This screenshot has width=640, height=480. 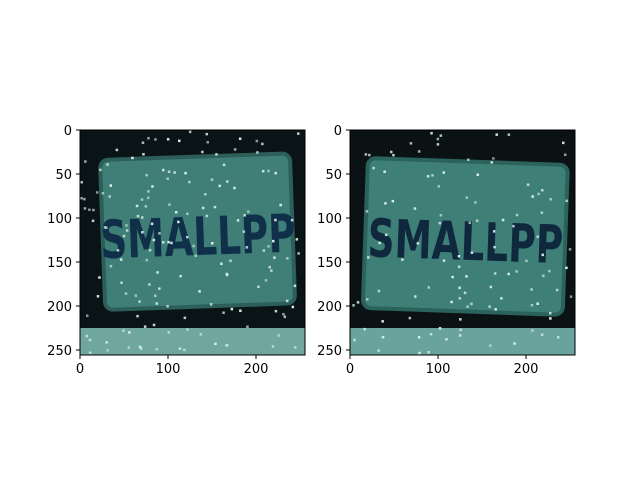 I want to click on y-tick-label: 200, so click(x=329, y=307).